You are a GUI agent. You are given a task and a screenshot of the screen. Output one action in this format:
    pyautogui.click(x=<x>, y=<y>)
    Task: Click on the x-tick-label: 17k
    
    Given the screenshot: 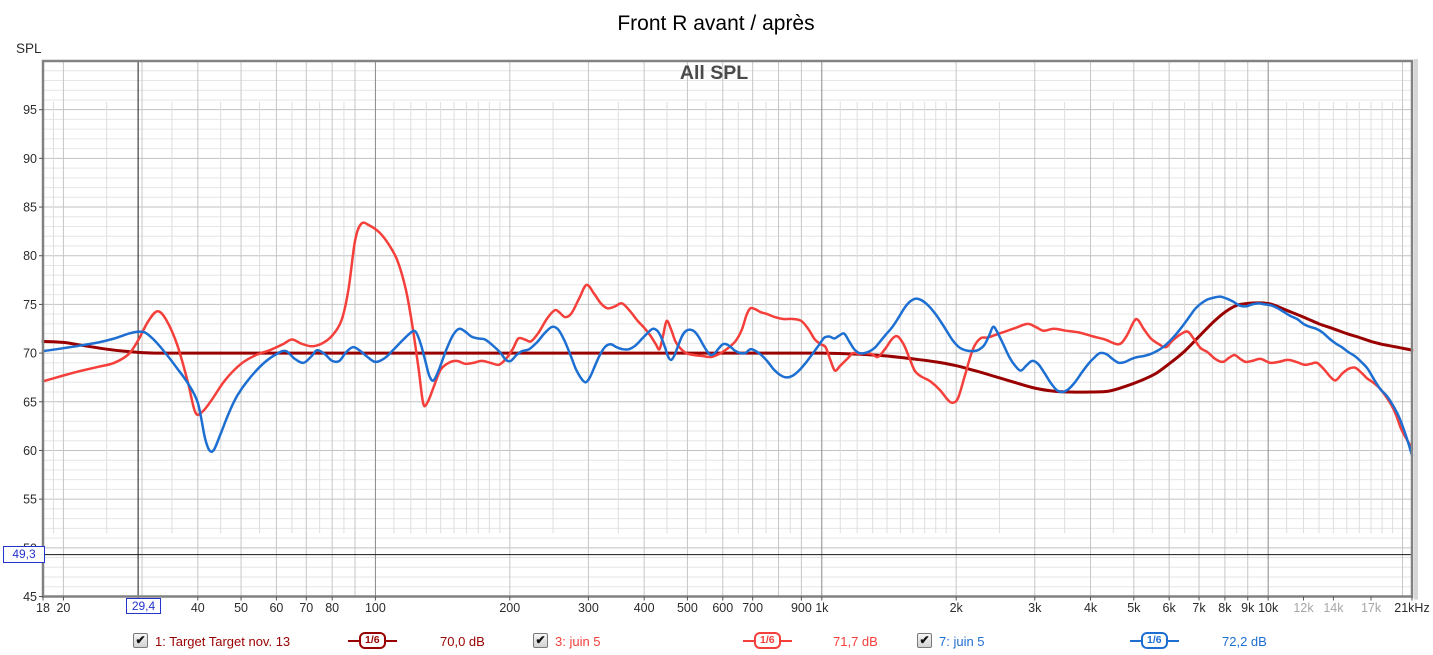 What is the action you would take?
    pyautogui.click(x=1371, y=608)
    